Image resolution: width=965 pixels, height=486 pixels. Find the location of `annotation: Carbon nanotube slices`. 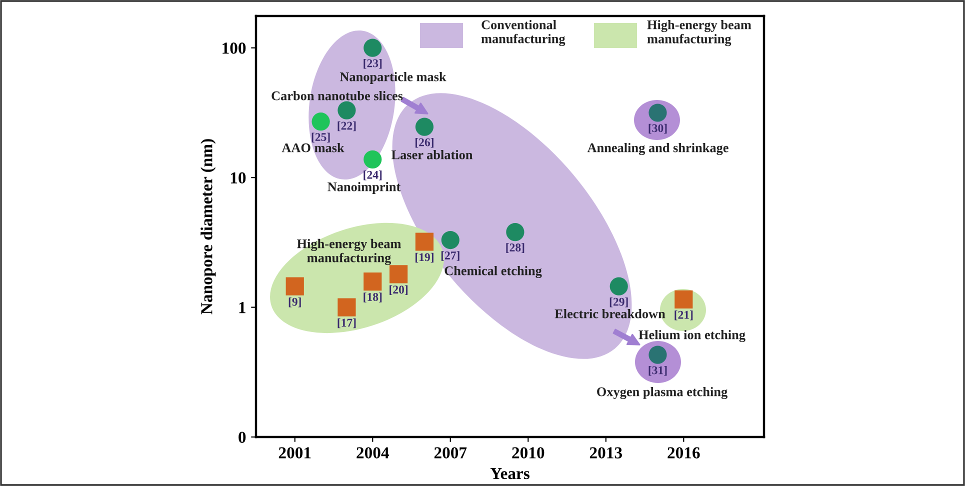

annotation: Carbon nanotube slices is located at coordinates (337, 95).